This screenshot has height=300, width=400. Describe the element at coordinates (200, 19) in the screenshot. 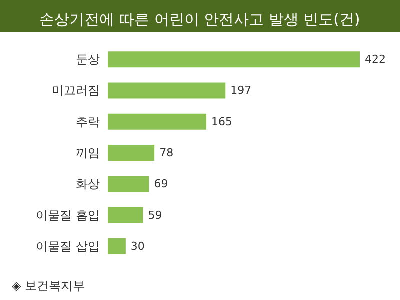

I see `chart-title: 손상기전에 따른 어린이 안전사고 발생 빈도(건)` at that location.